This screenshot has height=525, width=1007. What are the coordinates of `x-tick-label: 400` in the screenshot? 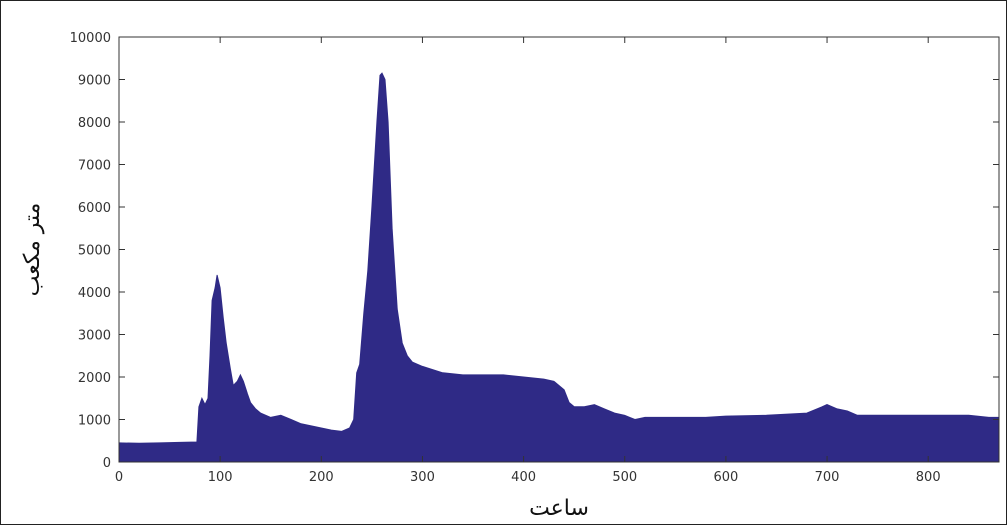 It's located at (523, 477).